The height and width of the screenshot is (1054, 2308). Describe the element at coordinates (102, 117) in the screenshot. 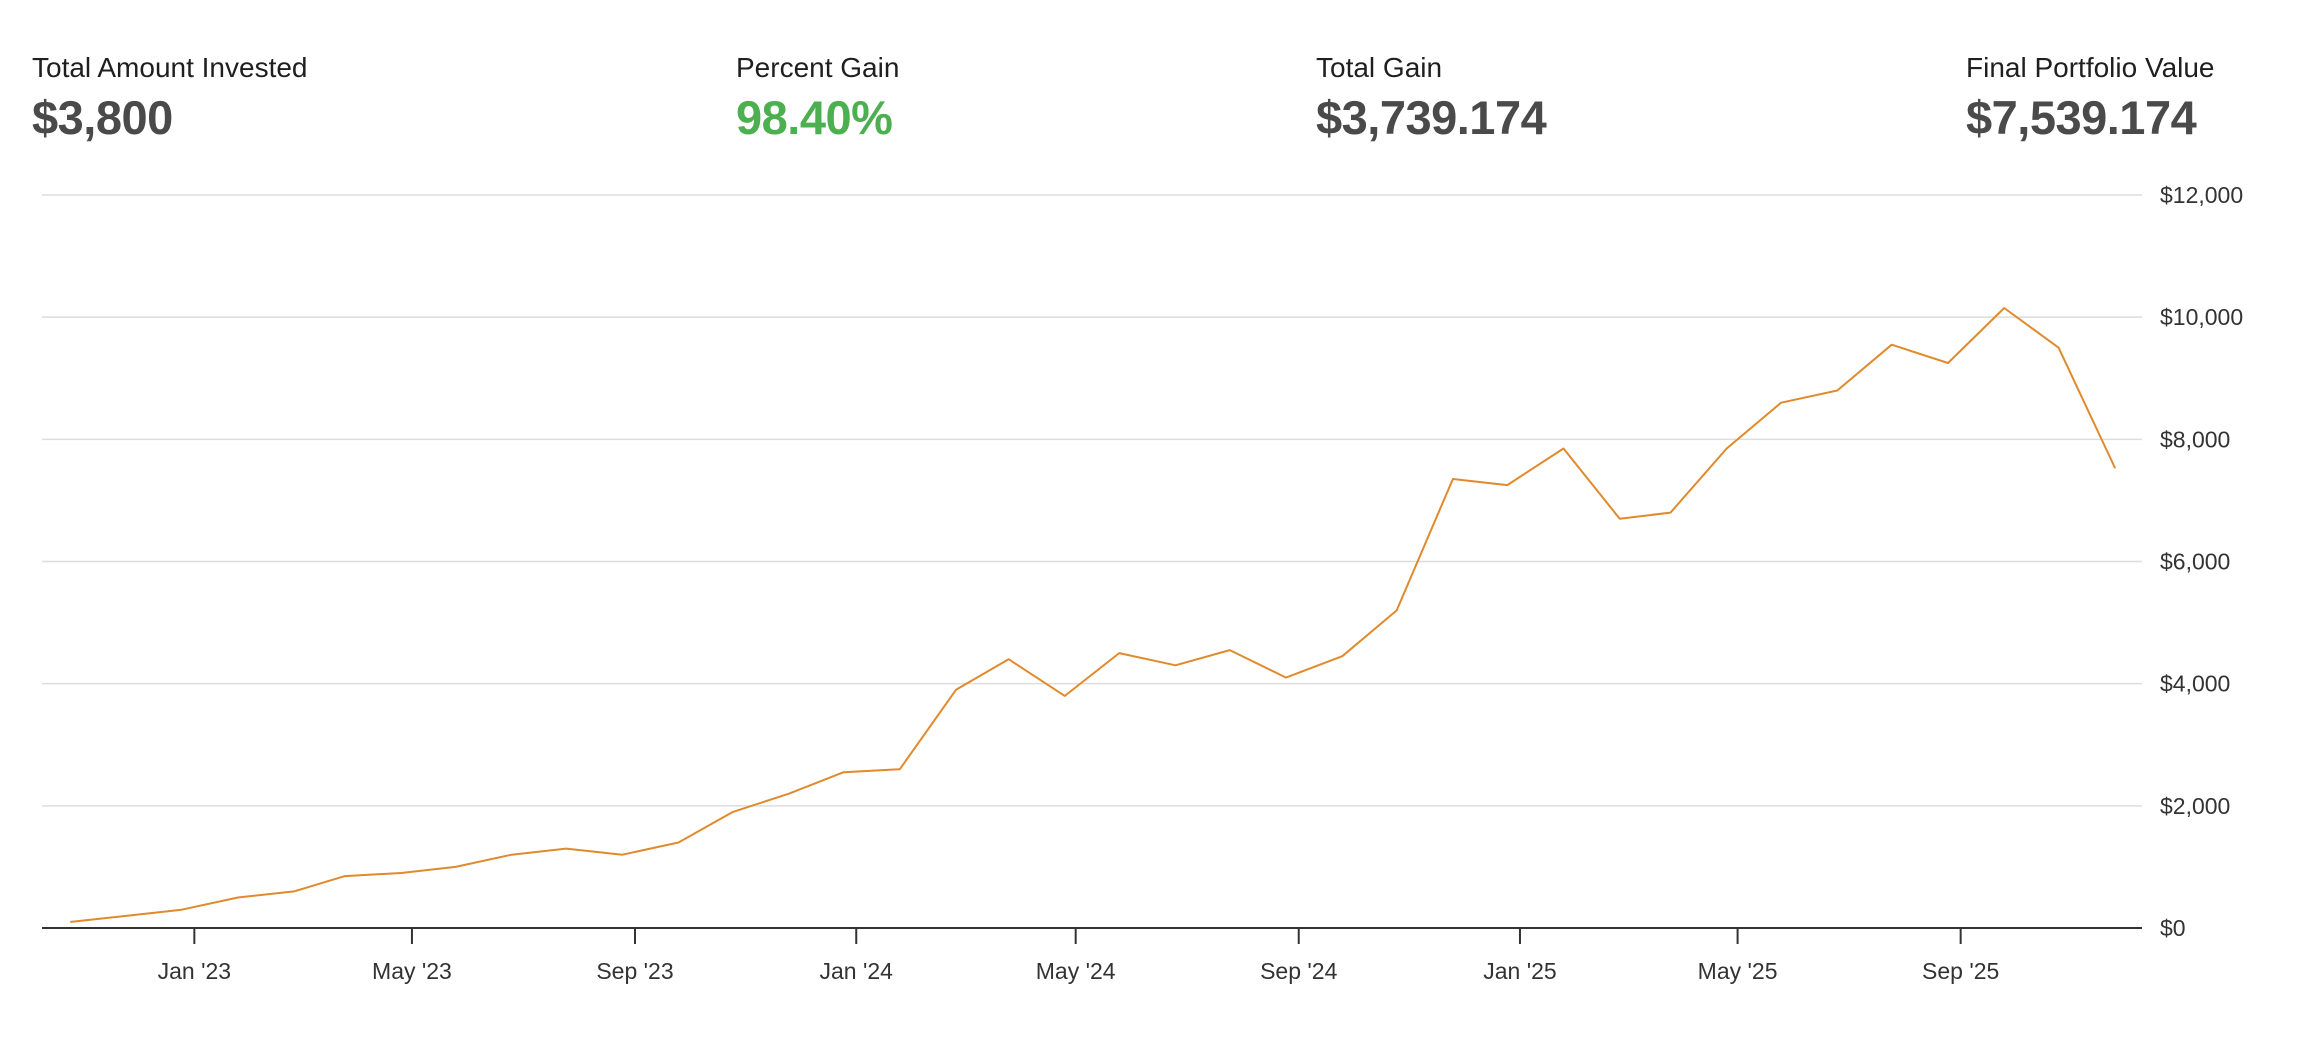

I see `stat-value: $3,800` at that location.